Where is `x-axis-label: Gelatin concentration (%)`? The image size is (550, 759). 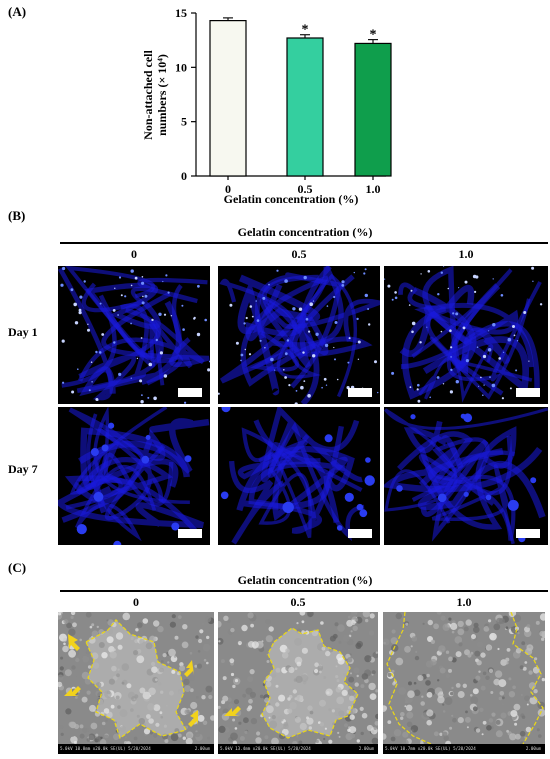
x-axis-label: Gelatin concentration (%) is located at coordinates (291, 199).